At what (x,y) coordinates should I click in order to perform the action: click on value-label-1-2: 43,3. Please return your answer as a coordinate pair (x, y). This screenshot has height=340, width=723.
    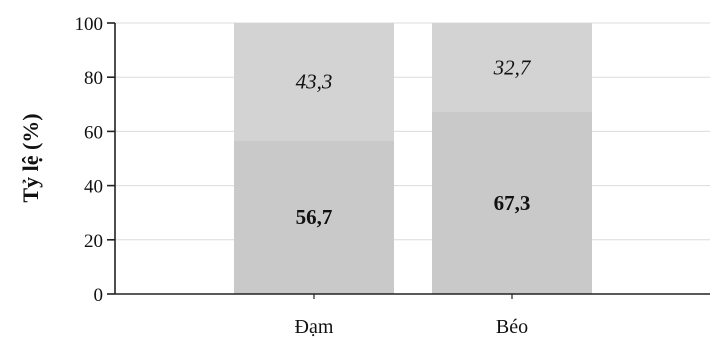
    Looking at the image, I should click on (314, 82).